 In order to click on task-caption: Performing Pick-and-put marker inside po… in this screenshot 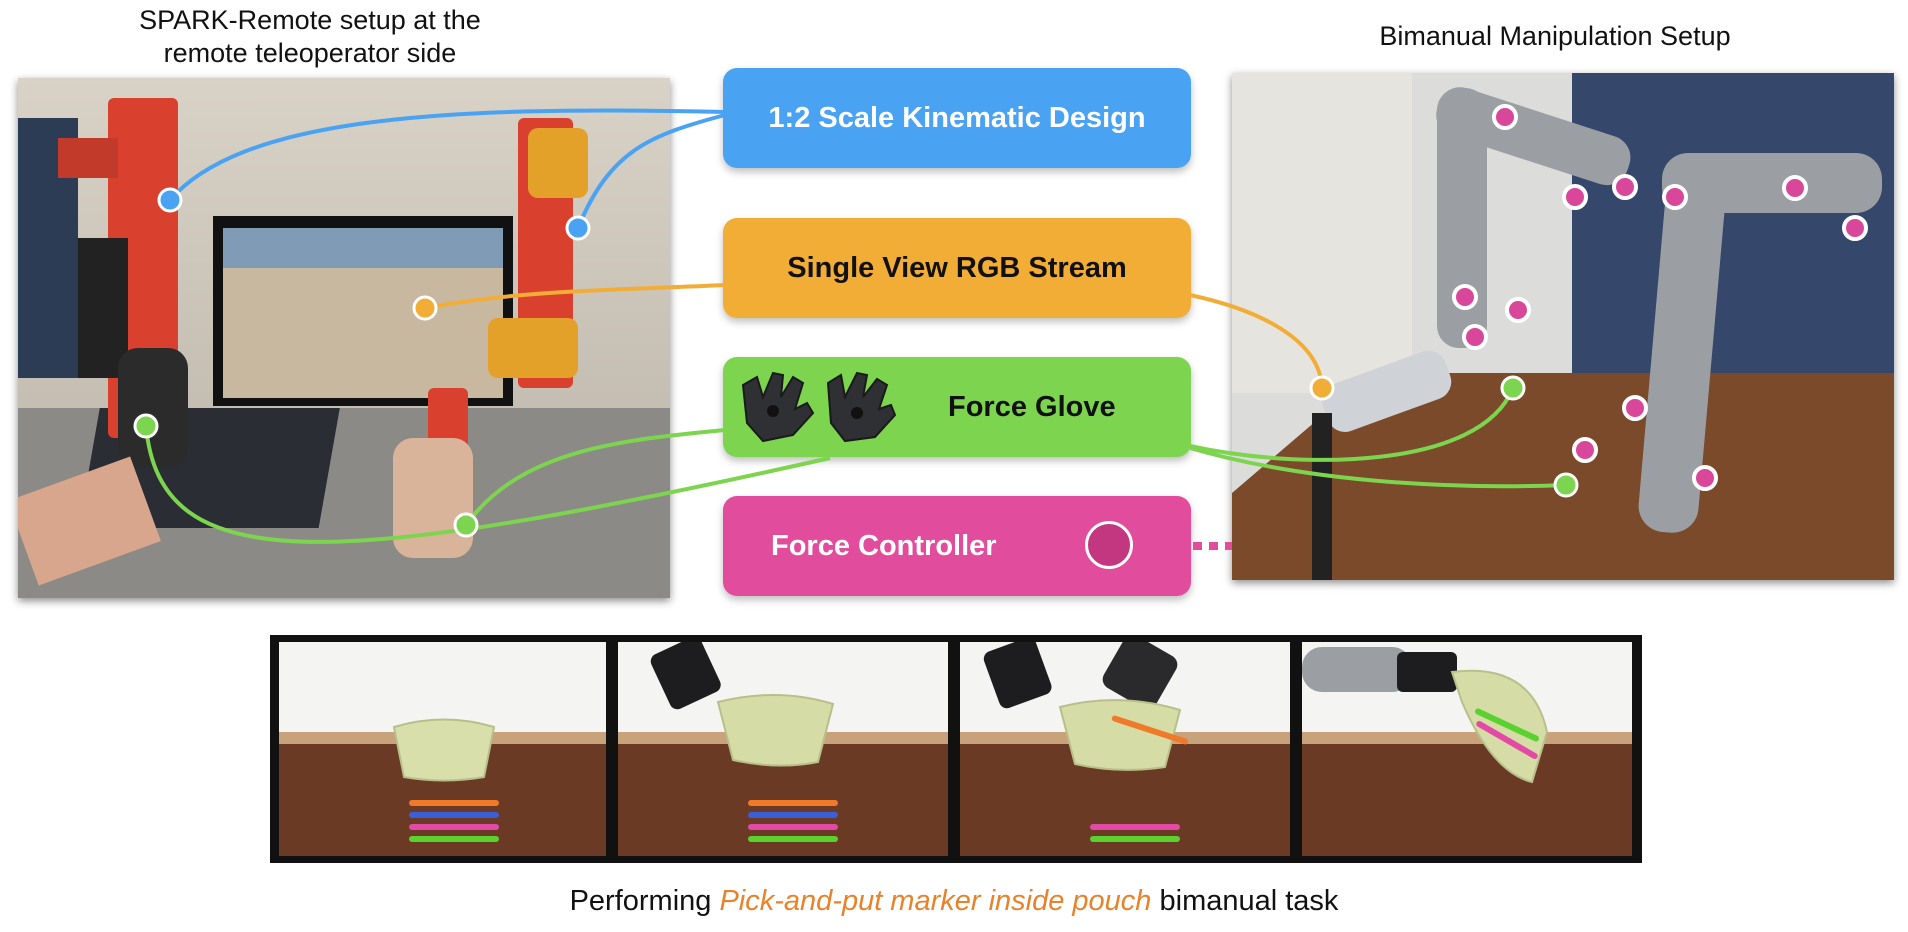, I will do `click(954, 901)`.